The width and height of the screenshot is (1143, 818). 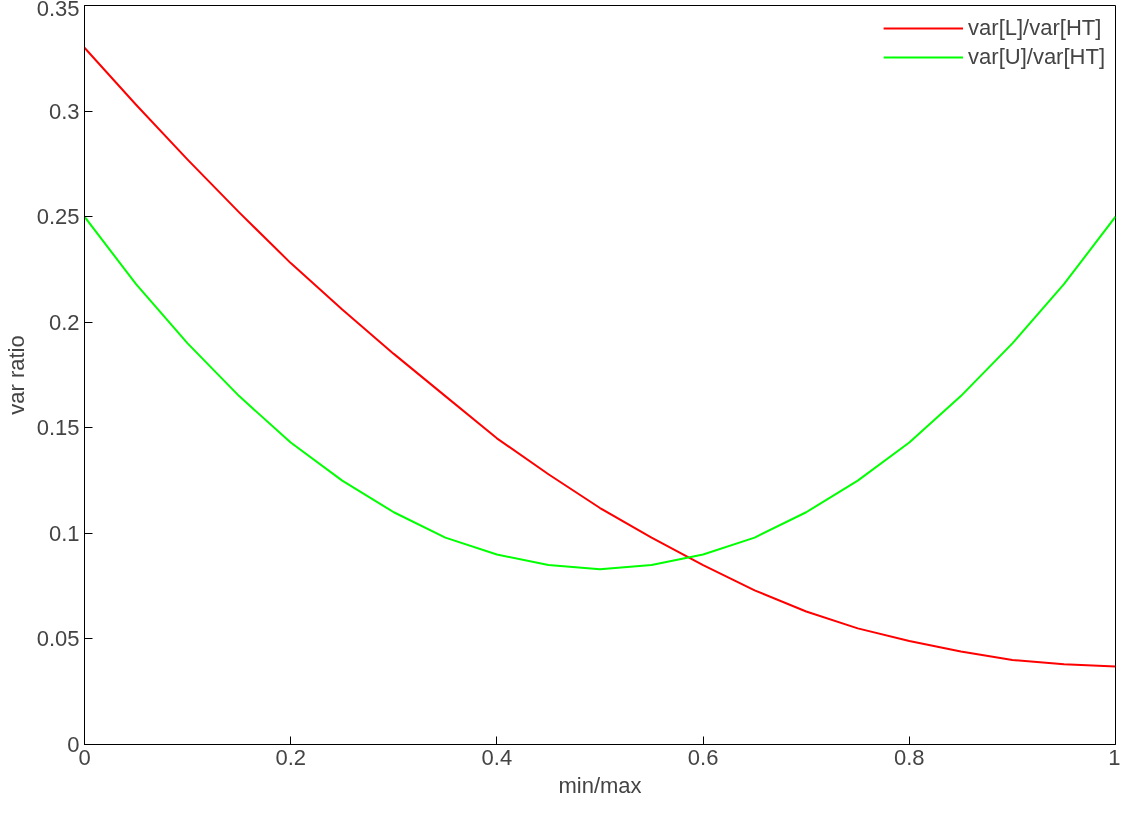 What do you see at coordinates (497, 757) in the screenshot?
I see `x-tick-label: 0.4` at bounding box center [497, 757].